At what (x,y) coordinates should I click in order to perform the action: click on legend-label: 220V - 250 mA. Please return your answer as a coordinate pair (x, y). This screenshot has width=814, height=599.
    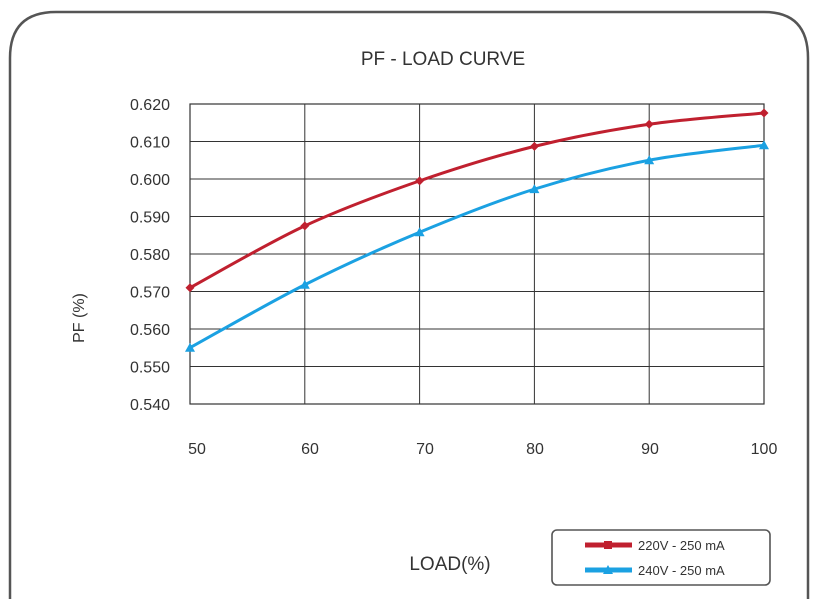
    Looking at the image, I should click on (681, 545).